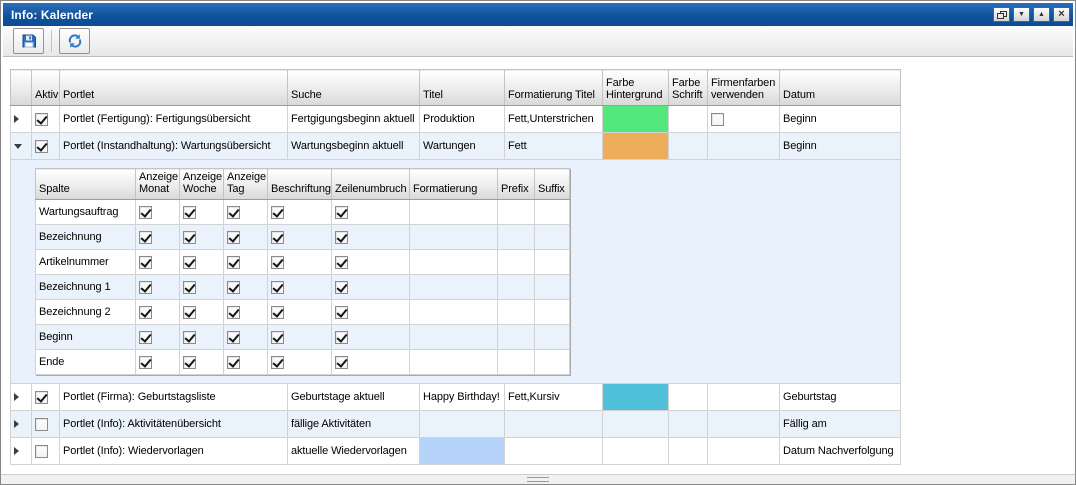 This screenshot has width=1076, height=485. I want to click on portlet-cell: Portlet (Info): Wiedervorlagen, so click(173, 451).